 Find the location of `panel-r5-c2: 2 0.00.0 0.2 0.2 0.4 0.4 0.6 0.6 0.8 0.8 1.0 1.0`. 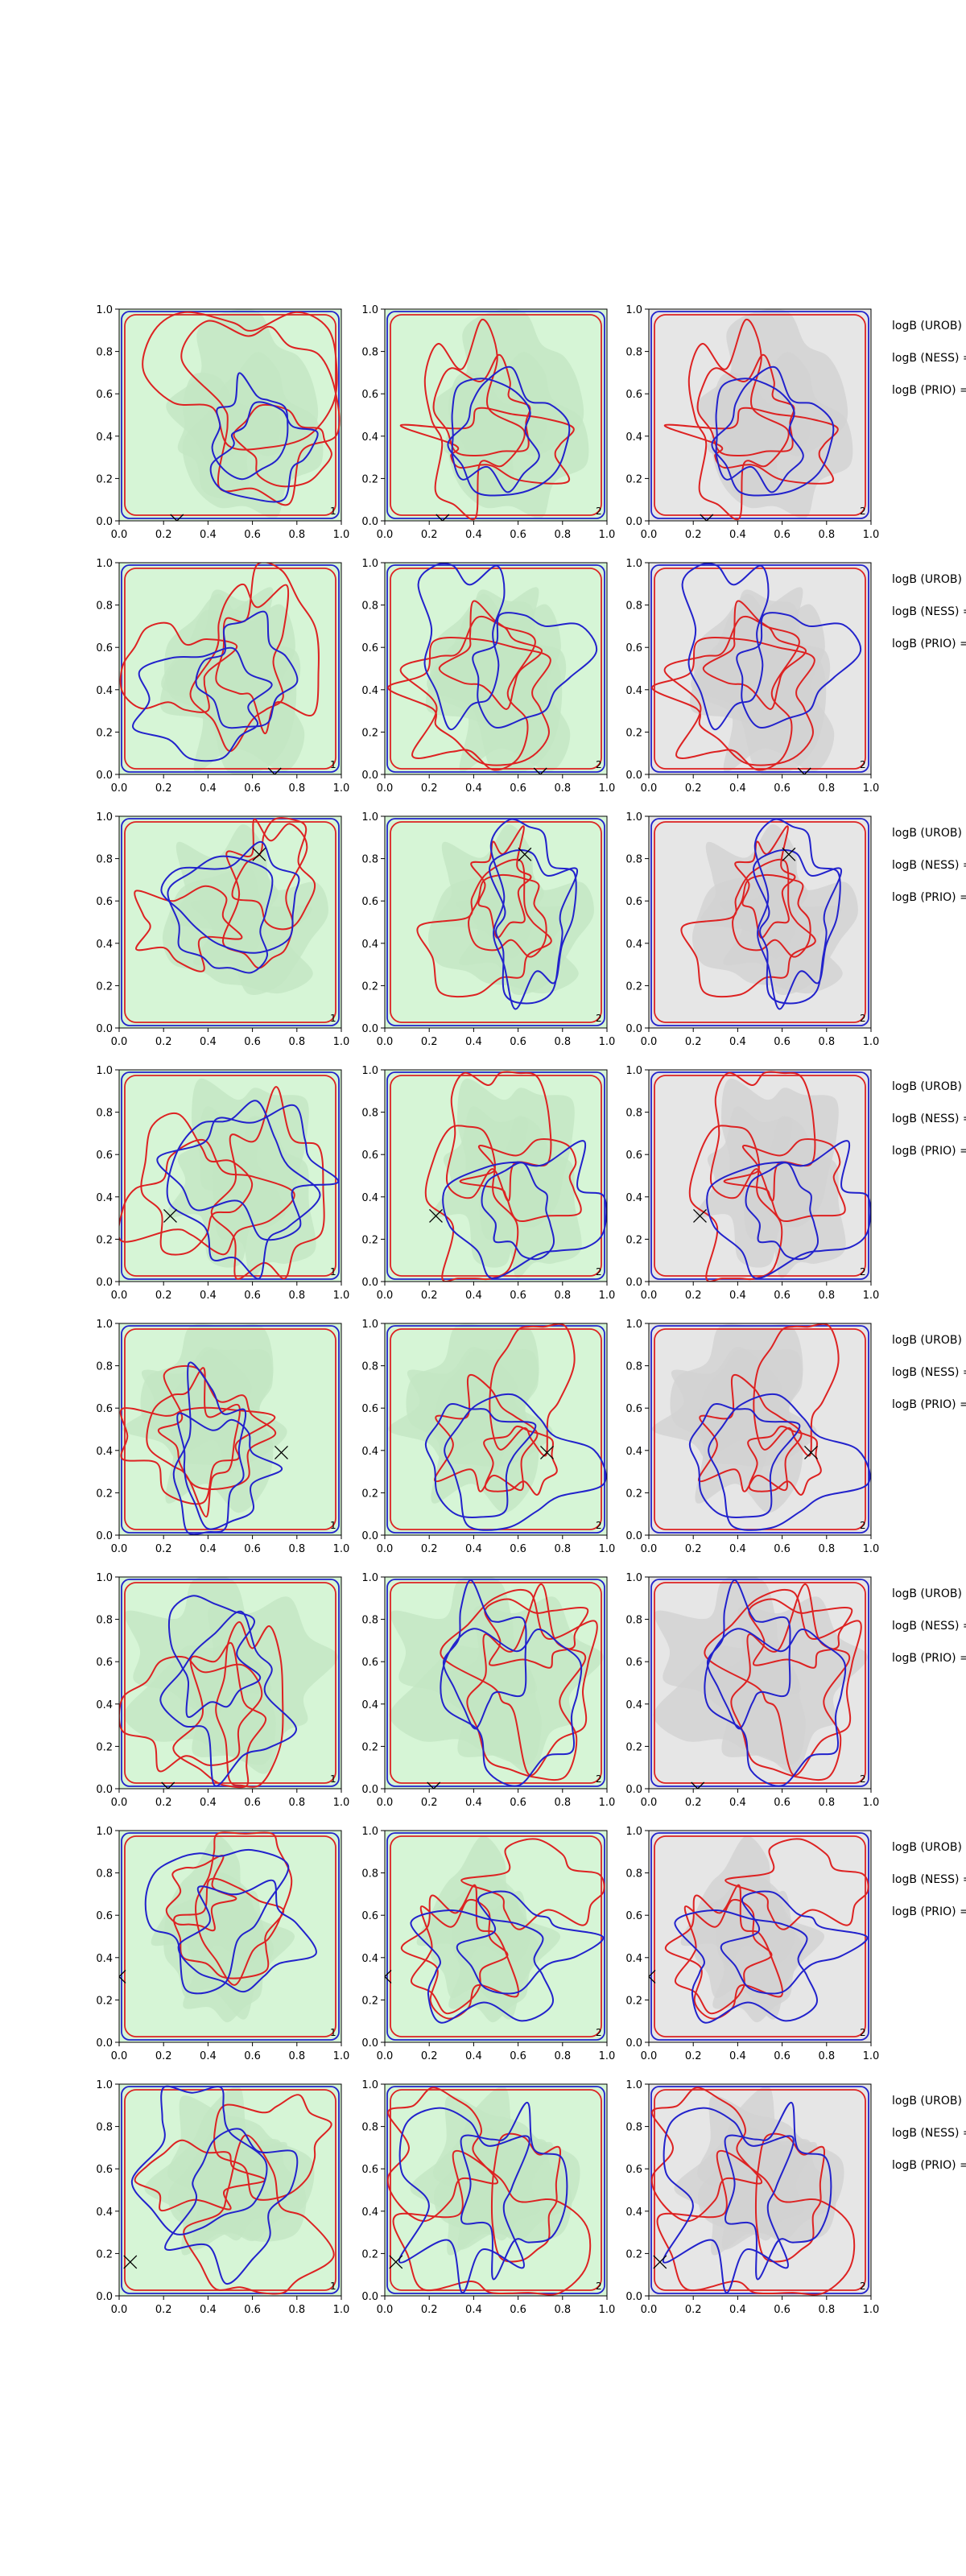

panel-r5-c2: 2 0.00.0 0.2 0.2 0.4 0.4 0.6 0.6 0.8 0.8 1.0 1.0 is located at coordinates (488, 1437).